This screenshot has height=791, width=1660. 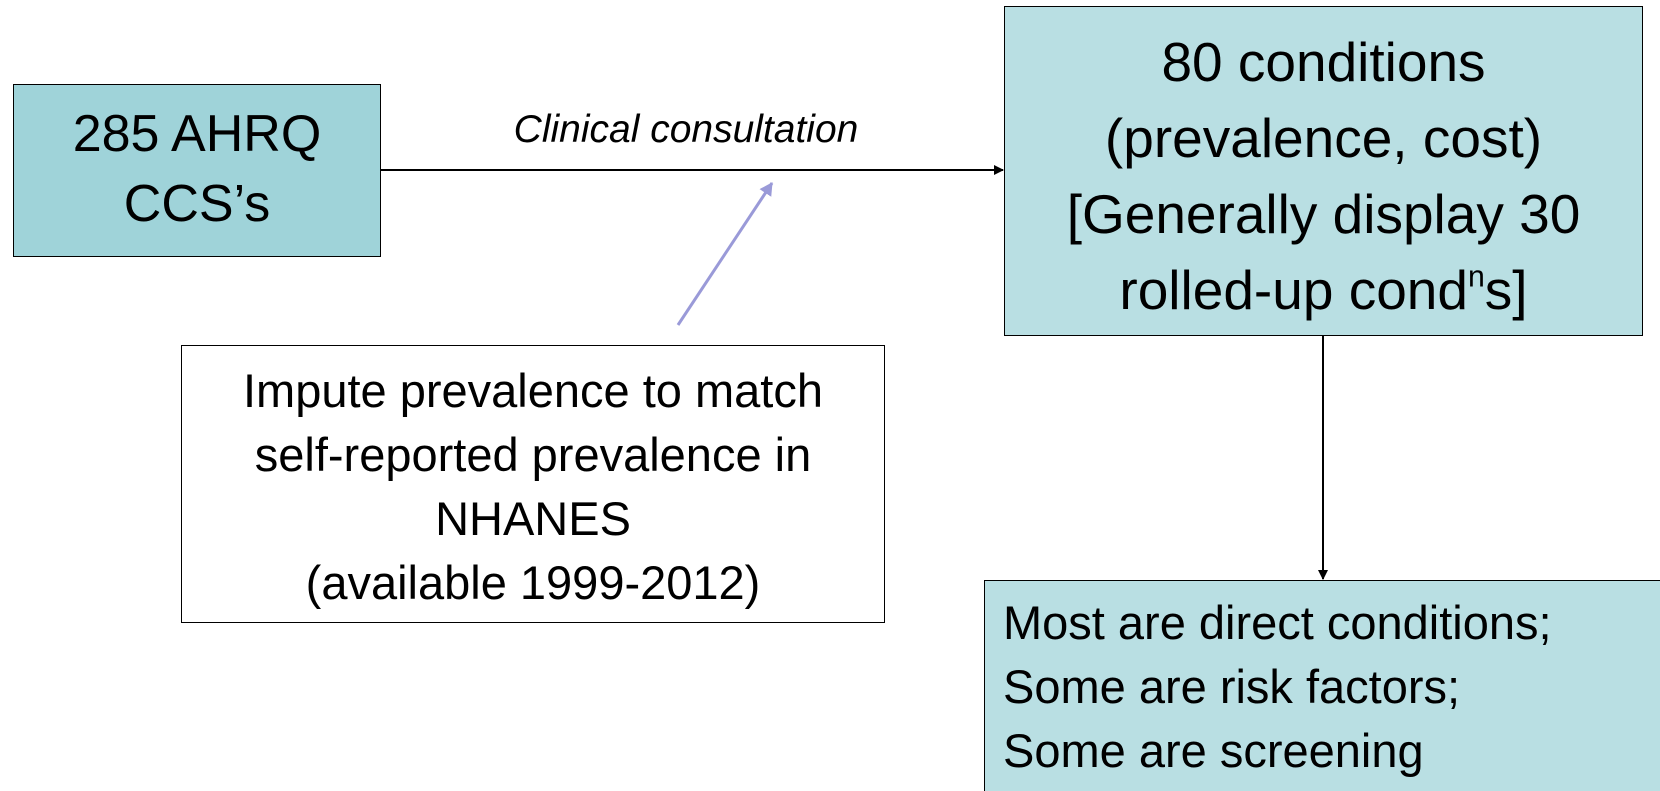 What do you see at coordinates (1476, 277) in the screenshot?
I see `superscript: n` at bounding box center [1476, 277].